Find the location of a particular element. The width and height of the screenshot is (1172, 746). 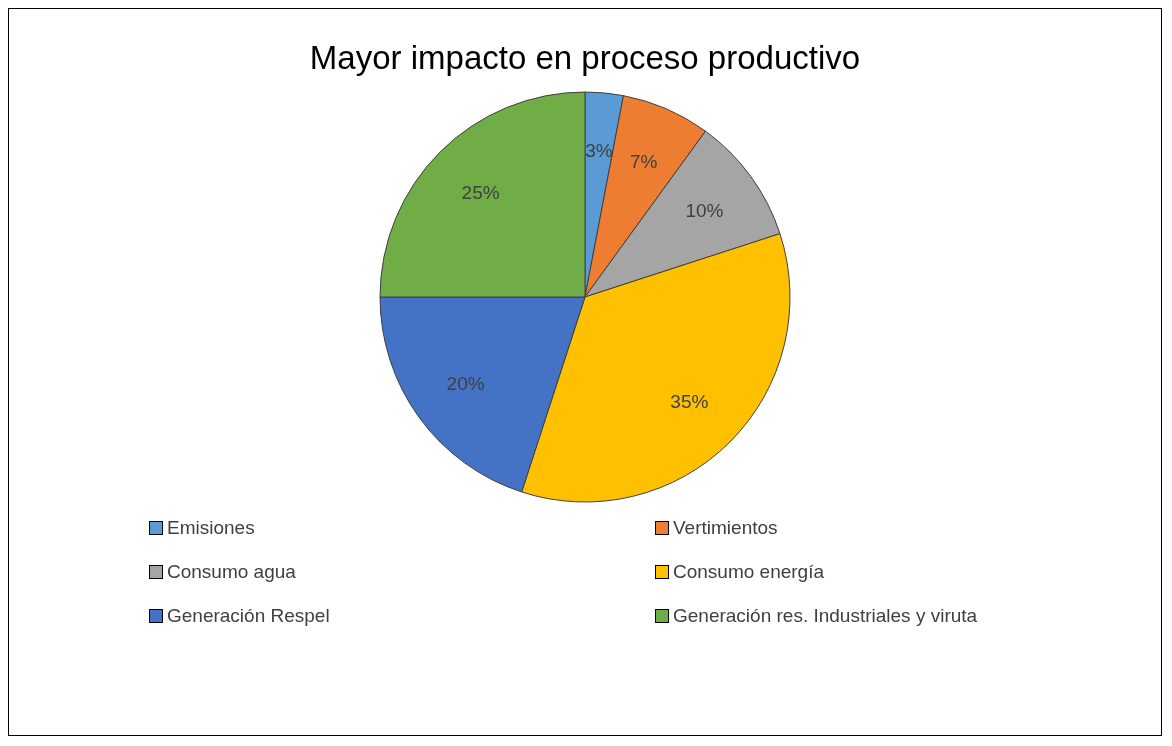

data-label: 10% is located at coordinates (704, 210).